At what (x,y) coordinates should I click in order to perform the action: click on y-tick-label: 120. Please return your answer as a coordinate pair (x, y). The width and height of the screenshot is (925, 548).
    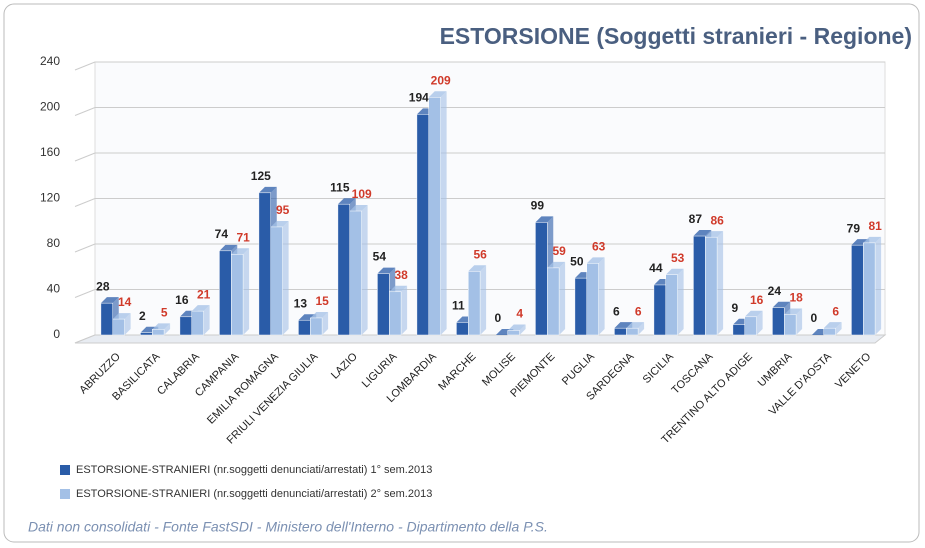
    Looking at the image, I should click on (50, 198).